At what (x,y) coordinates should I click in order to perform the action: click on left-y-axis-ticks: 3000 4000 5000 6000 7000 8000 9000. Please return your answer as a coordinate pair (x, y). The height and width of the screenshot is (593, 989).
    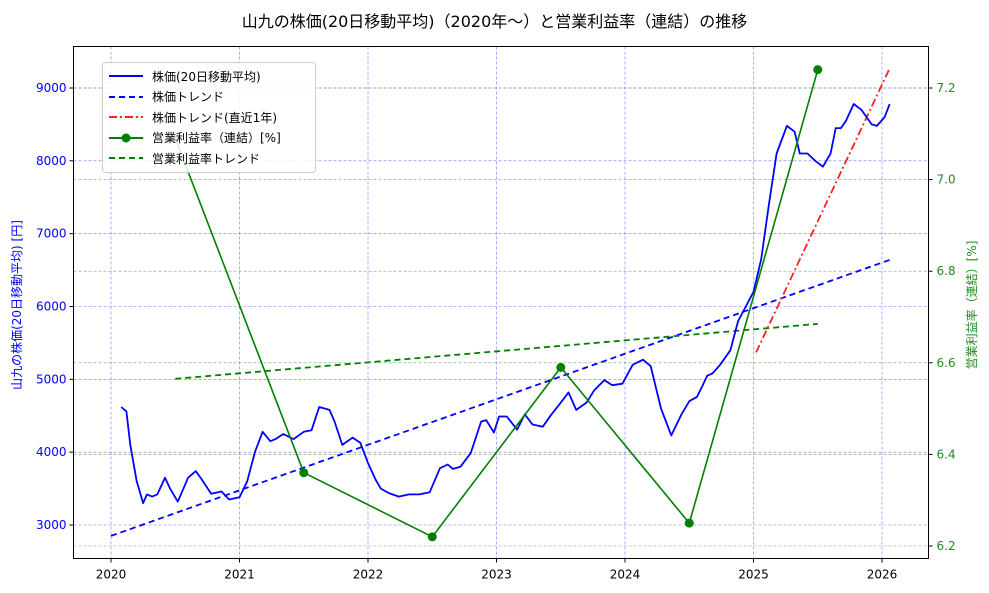
    Looking at the image, I should click on (55, 306).